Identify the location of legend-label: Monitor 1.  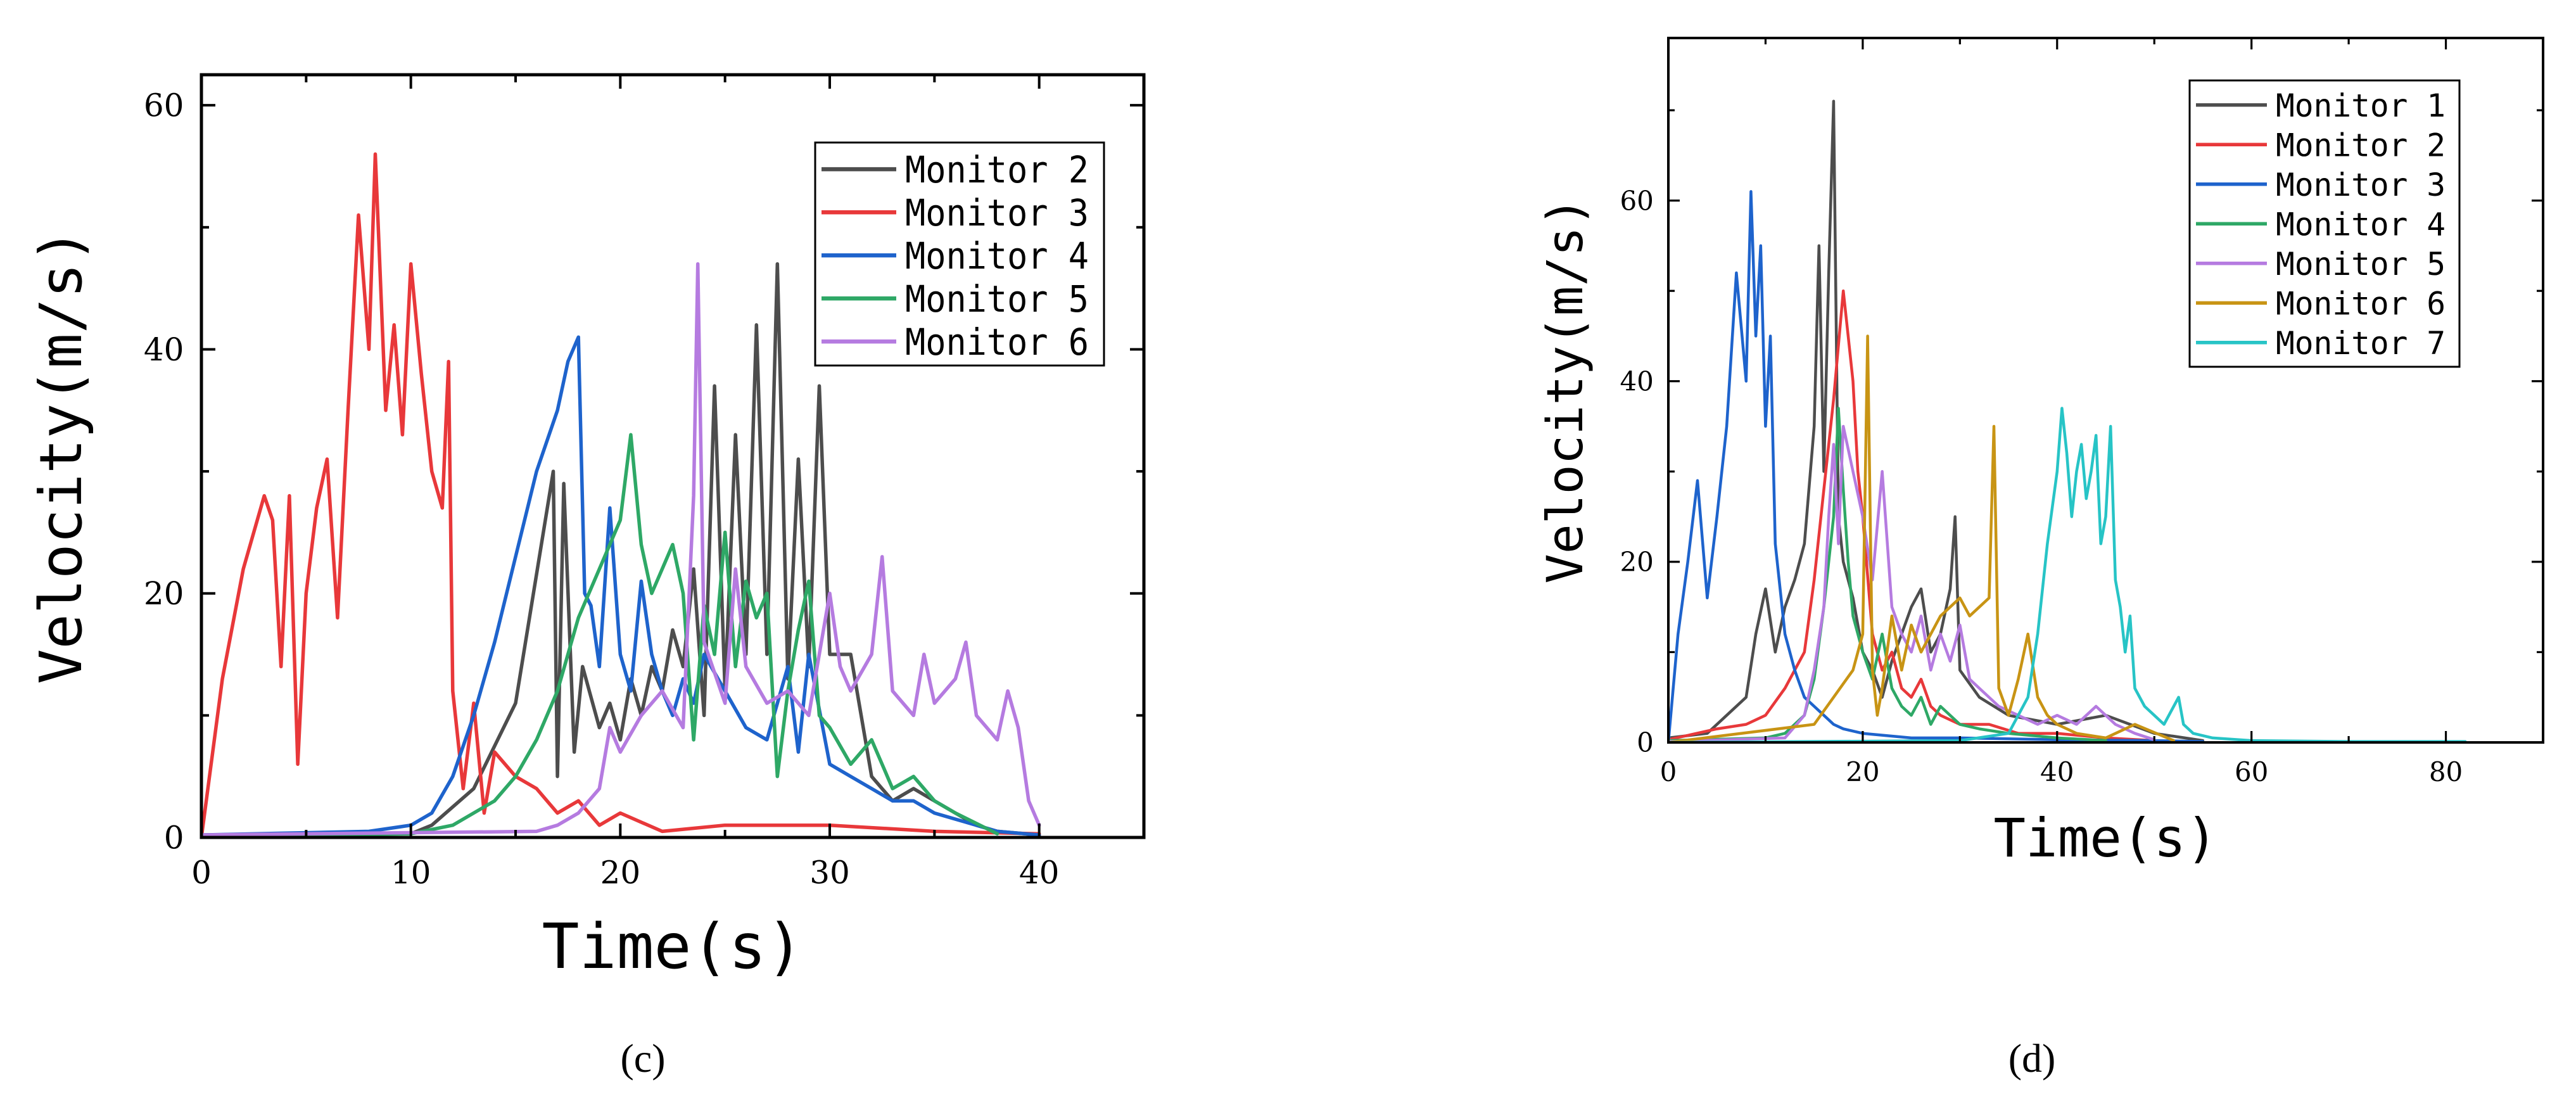
(2361, 105).